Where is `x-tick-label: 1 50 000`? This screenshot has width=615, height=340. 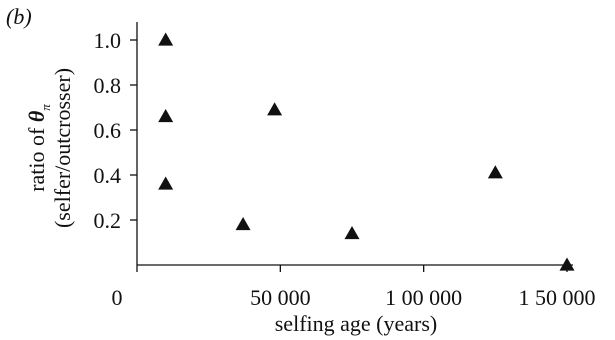
x-tick-label: 1 50 000 is located at coordinates (557, 297).